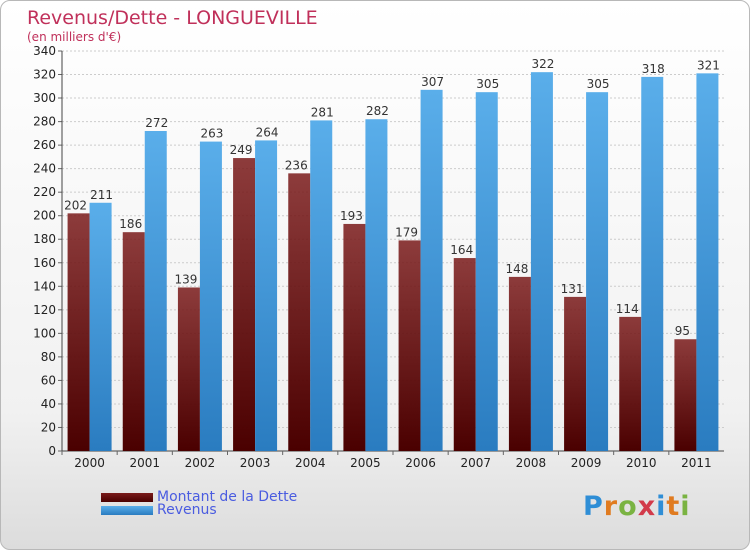  Describe the element at coordinates (44, 145) in the screenshot. I see `y-tick-label: 260` at that location.